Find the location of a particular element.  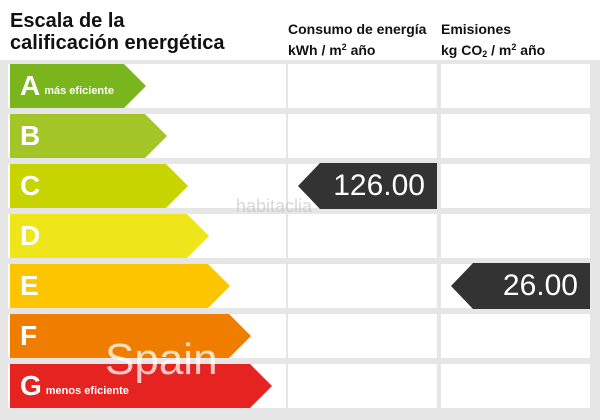

consumo-value-pointer: 126.00 is located at coordinates (367, 186).